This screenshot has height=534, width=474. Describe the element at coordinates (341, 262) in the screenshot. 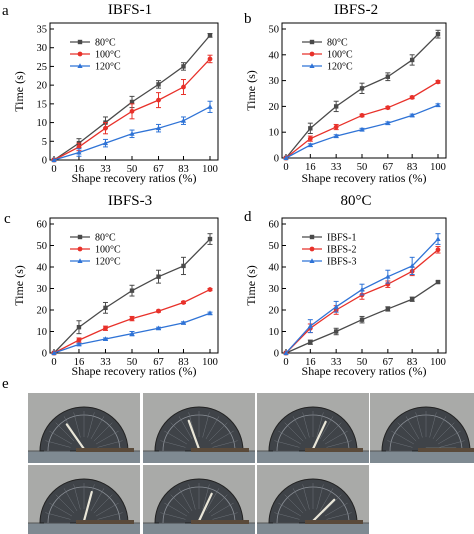

I see `legend-label: IBFS-3` at that location.